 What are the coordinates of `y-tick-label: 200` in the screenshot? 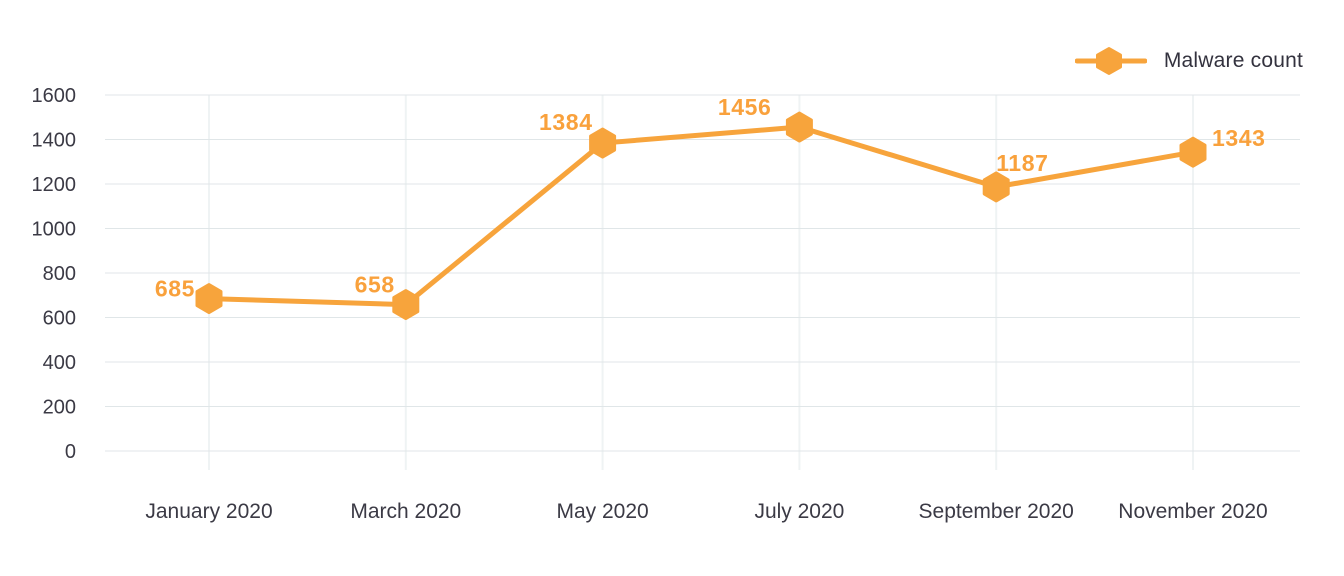 It's located at (59, 408).